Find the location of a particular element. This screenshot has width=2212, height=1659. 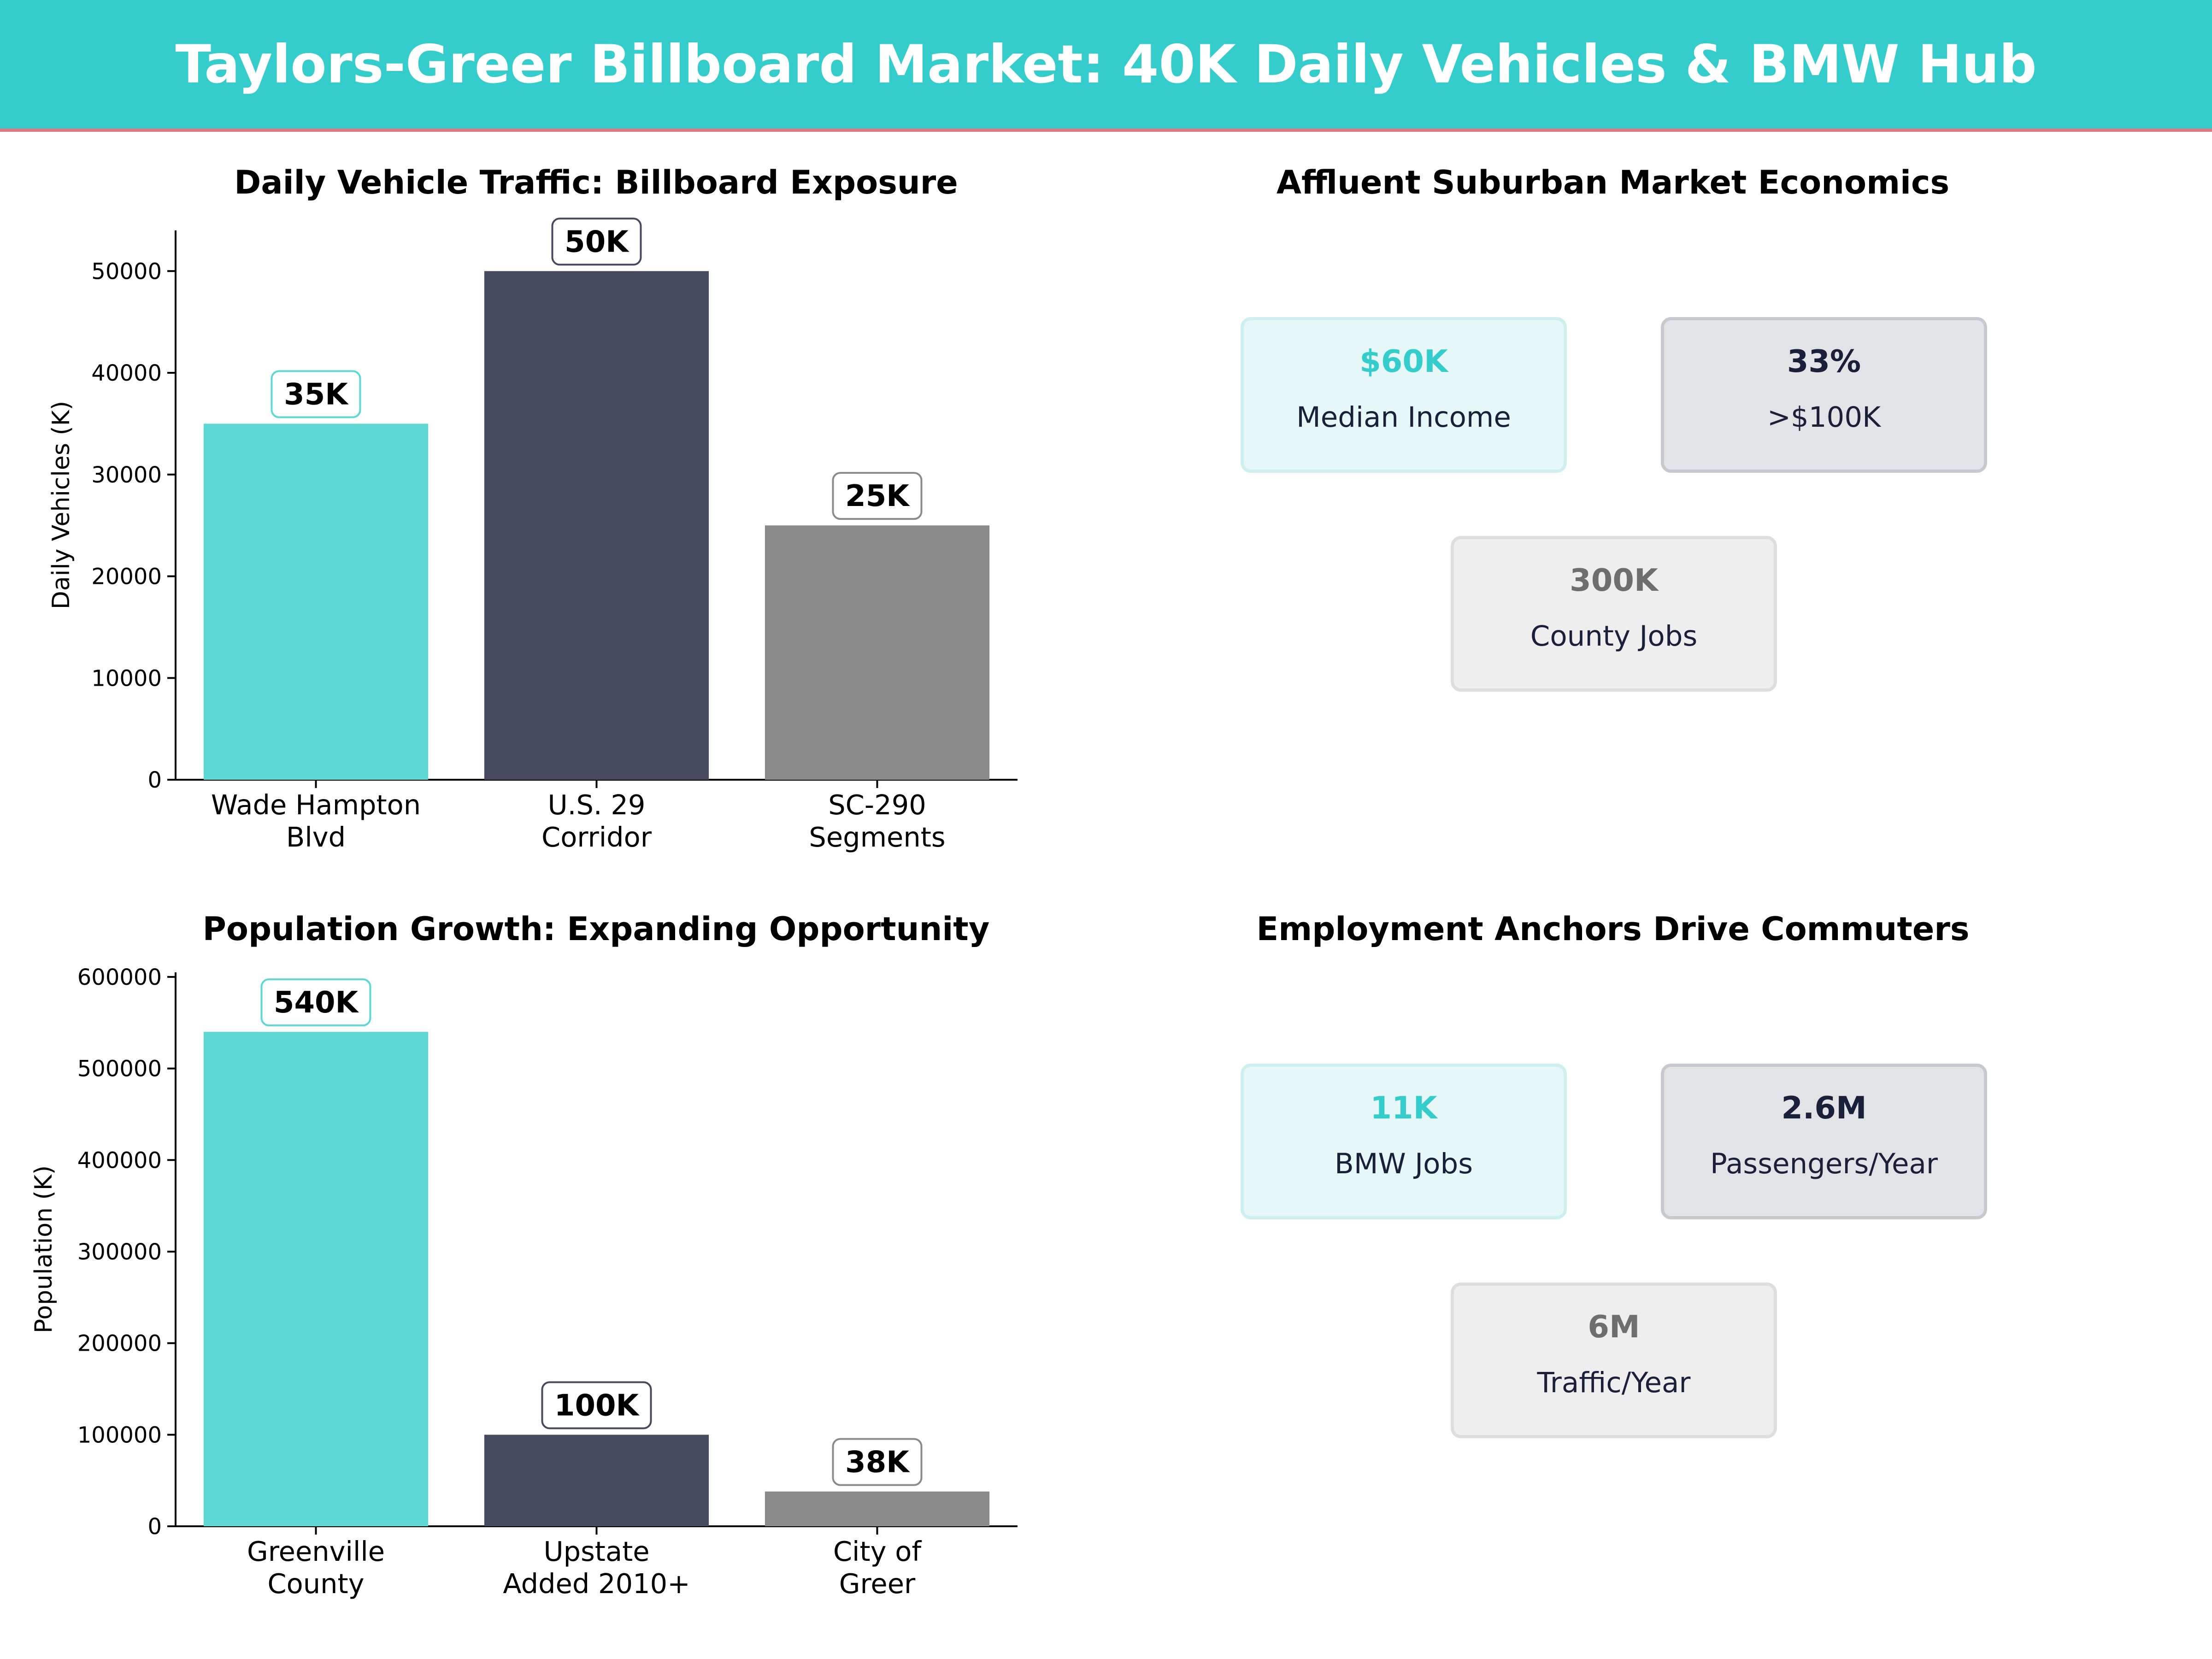

y-tick-label: 30000 is located at coordinates (126, 475).